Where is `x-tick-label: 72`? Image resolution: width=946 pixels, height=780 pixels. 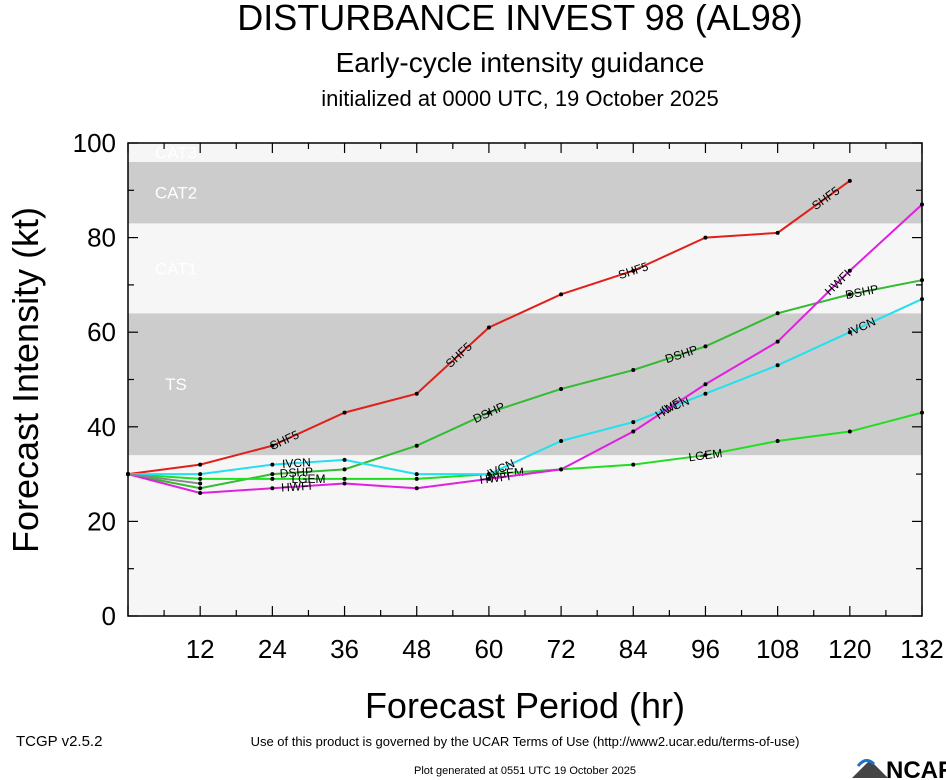 x-tick-label: 72 is located at coordinates (561, 649).